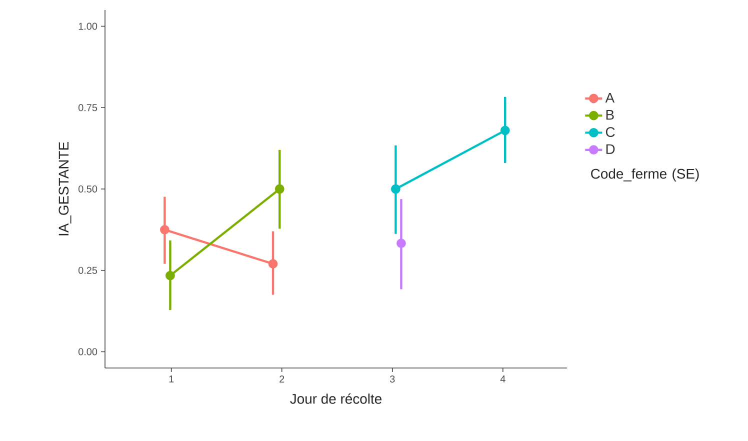 The height and width of the screenshot is (441, 748). Describe the element at coordinates (88, 270) in the screenshot. I see `y-tick-label: 0.25` at that location.